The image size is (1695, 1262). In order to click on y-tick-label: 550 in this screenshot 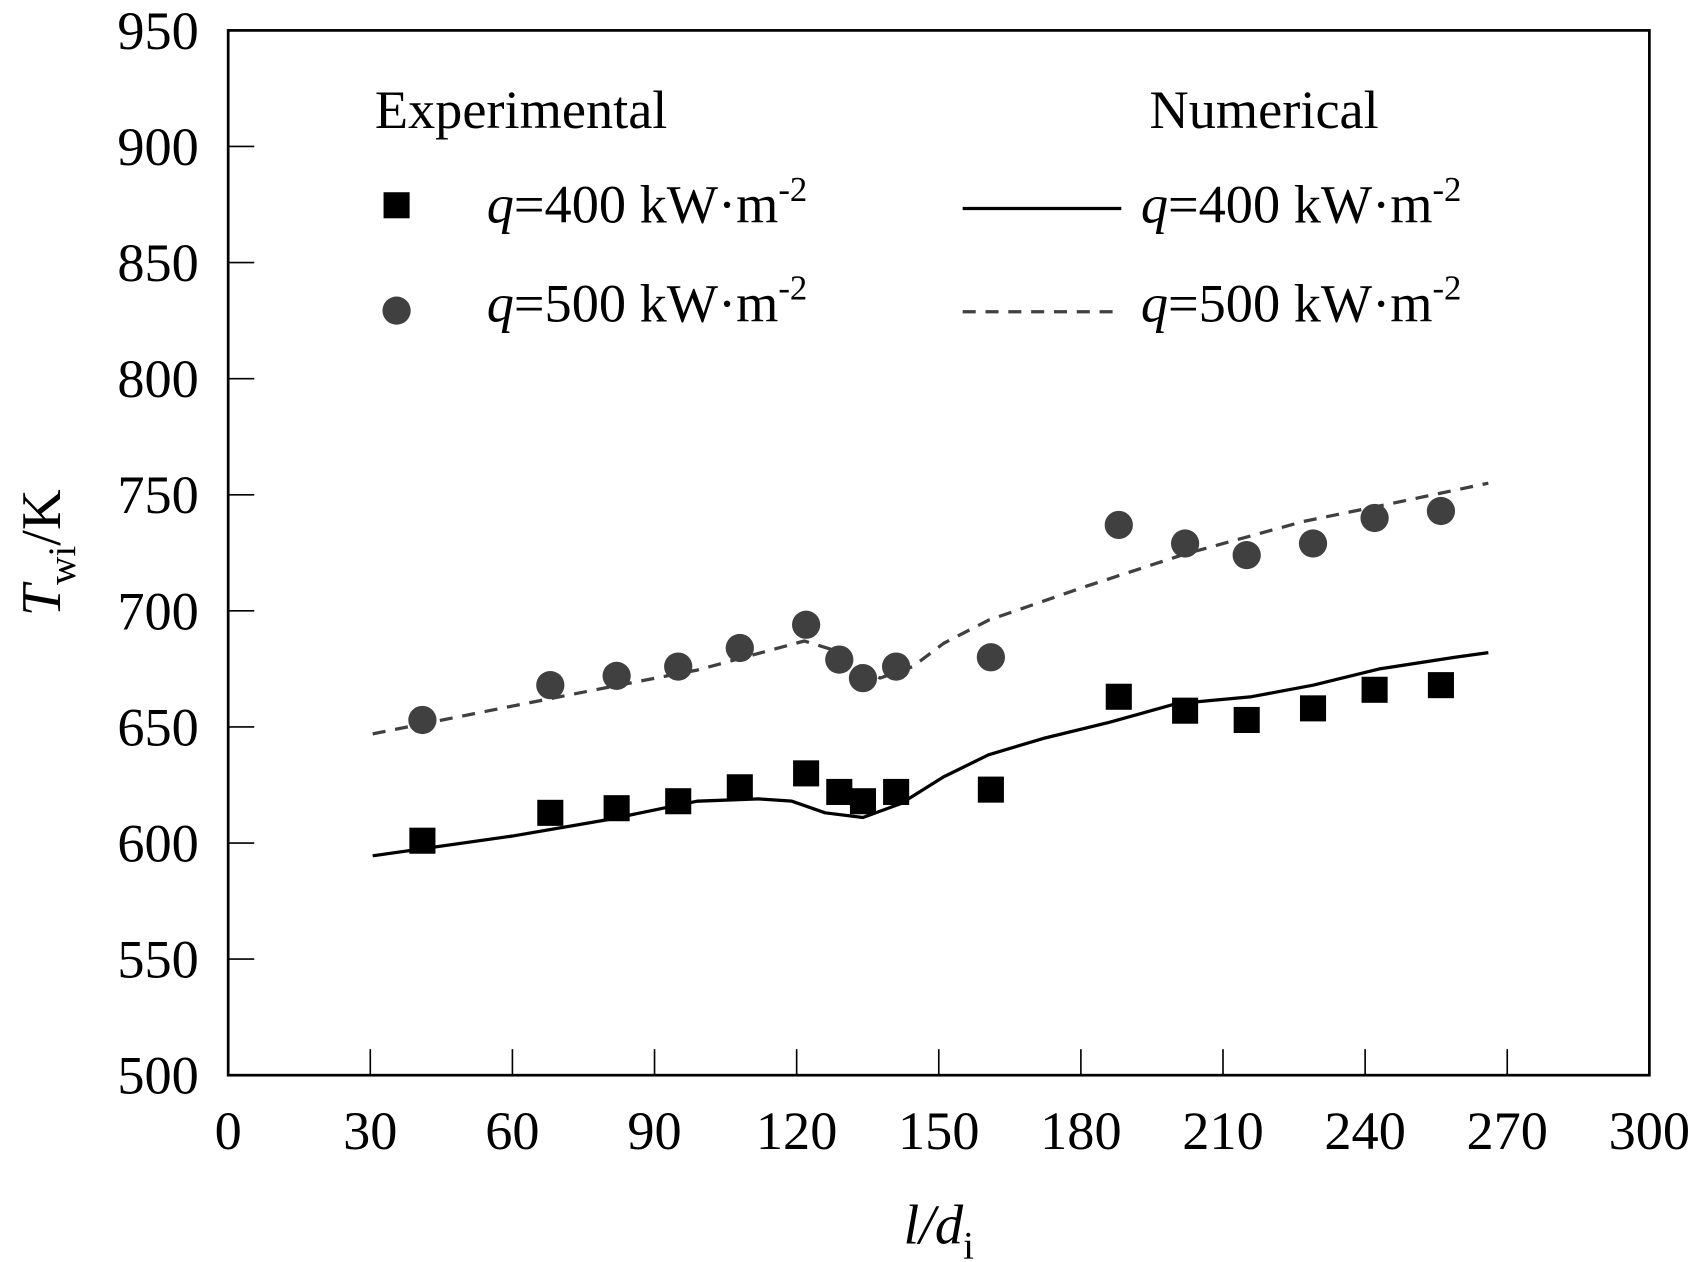, I will do `click(157, 960)`.